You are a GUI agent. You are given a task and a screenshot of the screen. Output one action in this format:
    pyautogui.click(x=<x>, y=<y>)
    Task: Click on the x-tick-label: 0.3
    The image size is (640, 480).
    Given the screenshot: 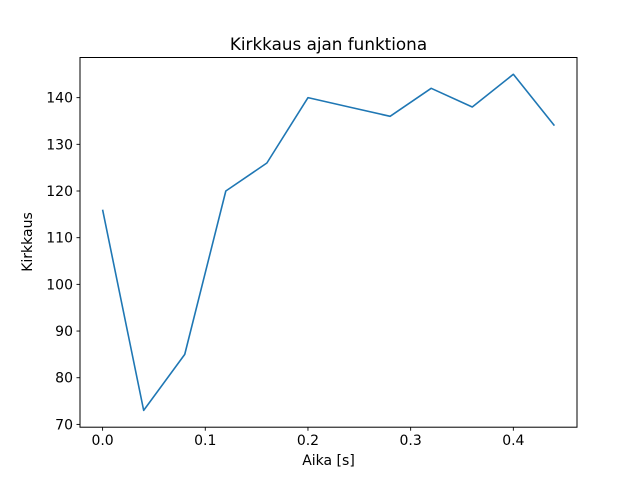 What is the action you would take?
    pyautogui.click(x=411, y=441)
    